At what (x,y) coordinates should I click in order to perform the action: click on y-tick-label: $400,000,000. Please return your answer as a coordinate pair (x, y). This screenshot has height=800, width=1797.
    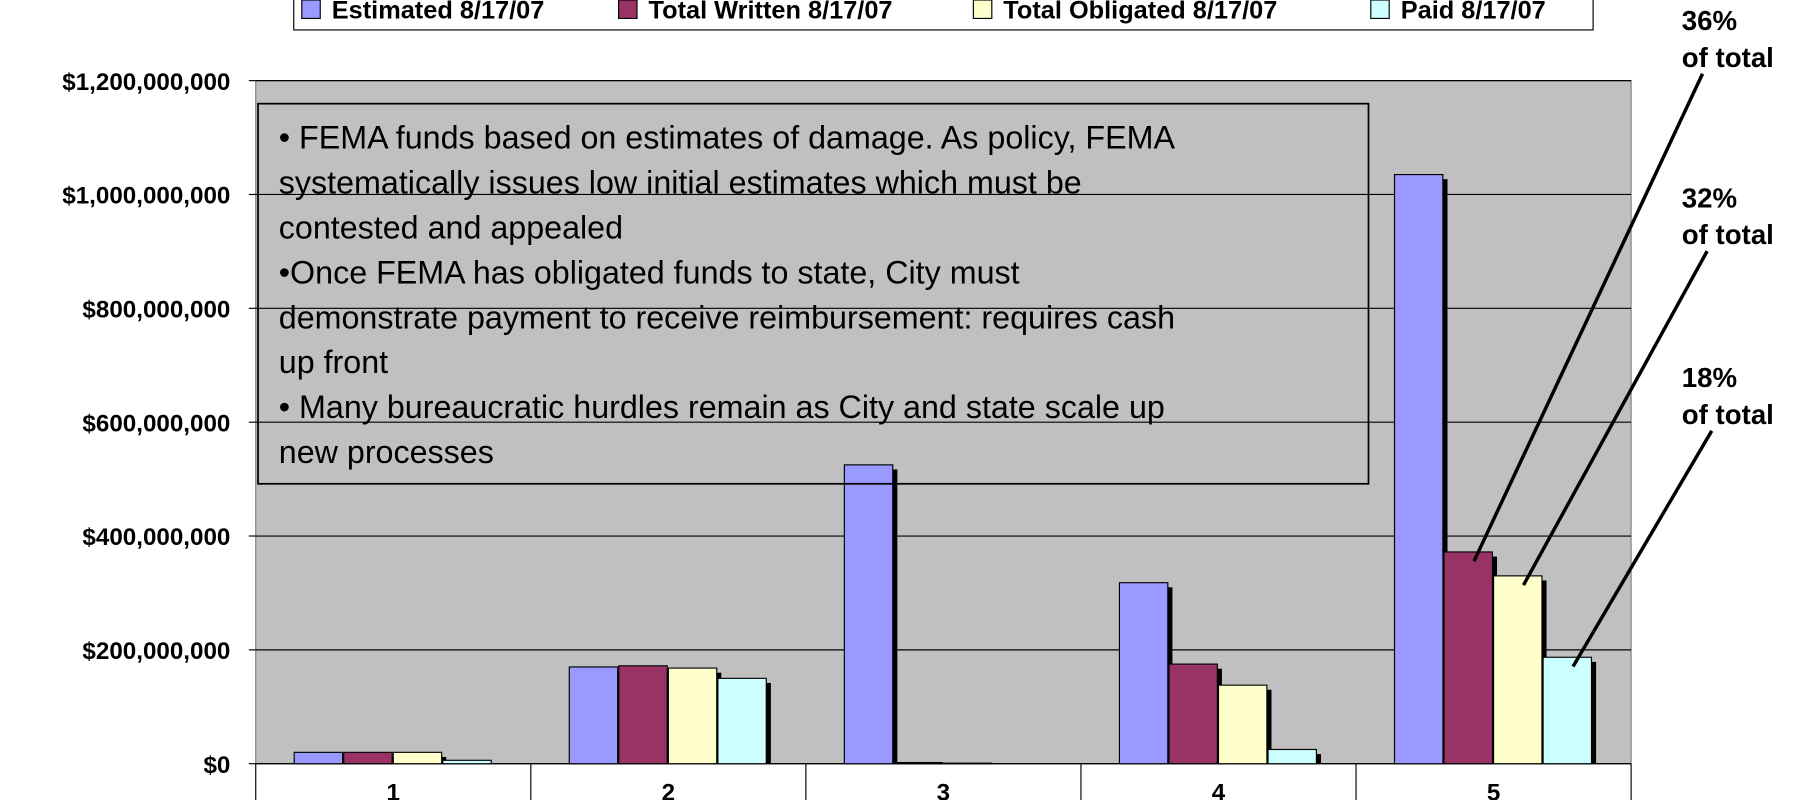
    Looking at the image, I should click on (156, 537).